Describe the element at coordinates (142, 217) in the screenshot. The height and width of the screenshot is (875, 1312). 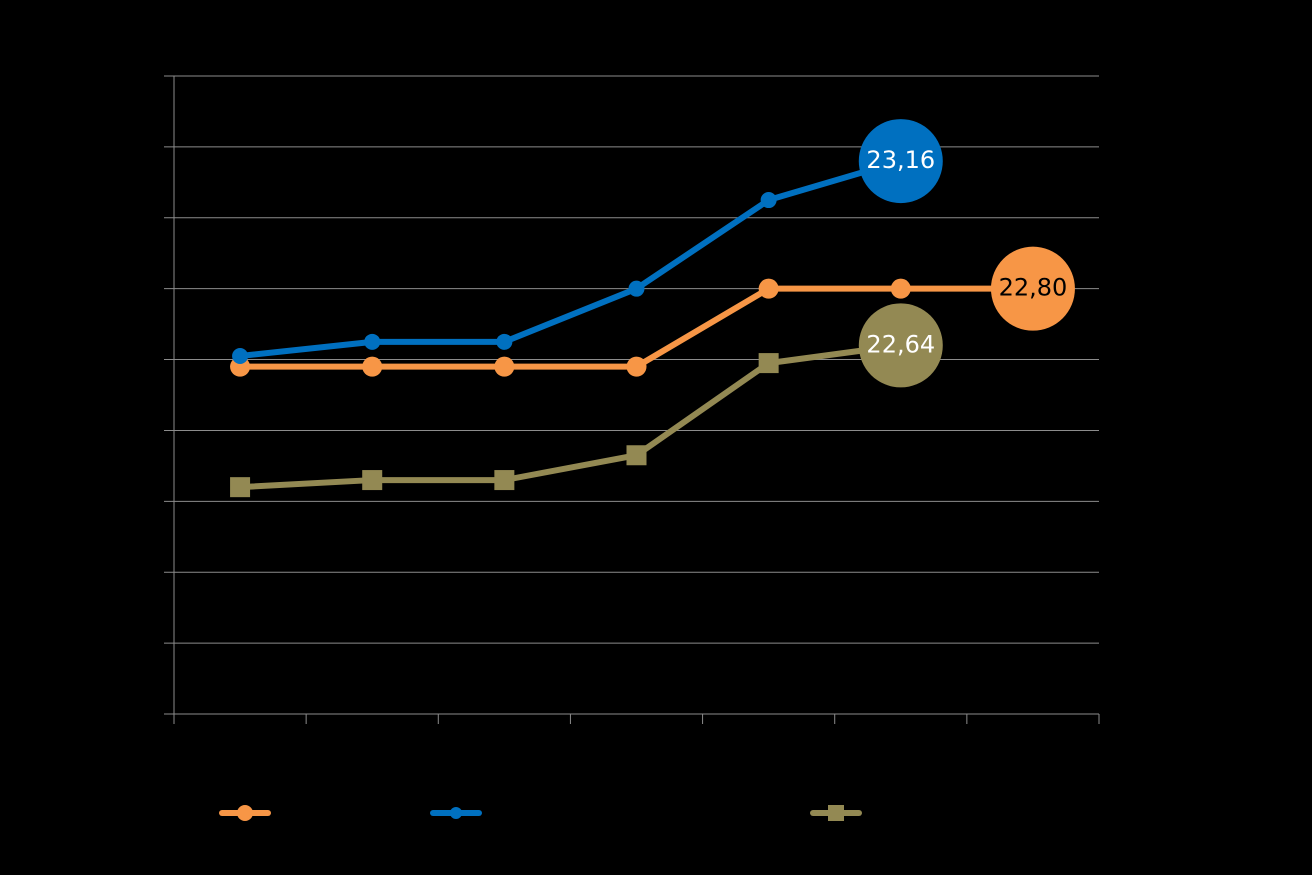
I see `y-tick-label: 23` at that location.